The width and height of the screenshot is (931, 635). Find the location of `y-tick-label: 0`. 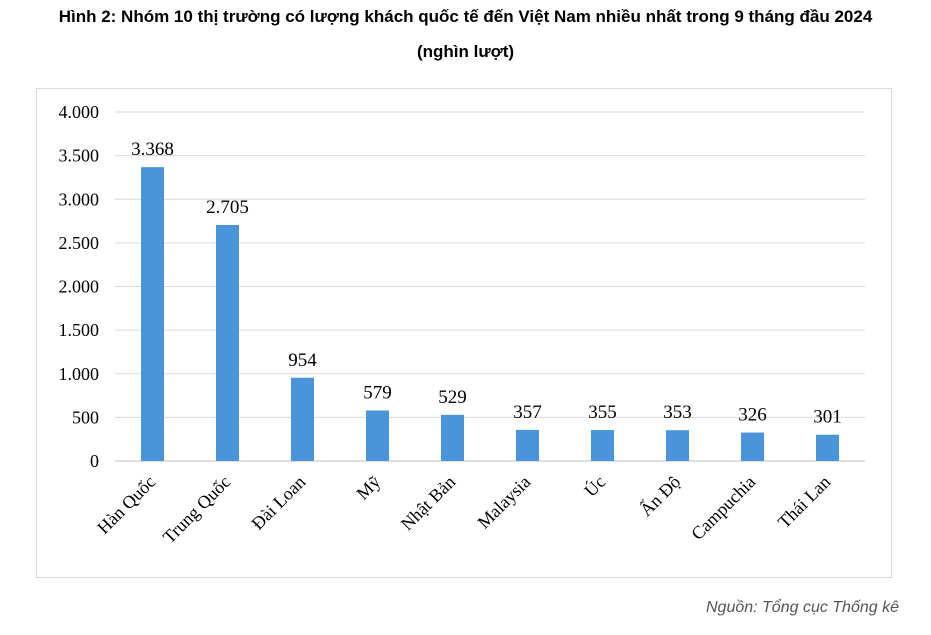

y-tick-label: 0 is located at coordinates (94, 461).